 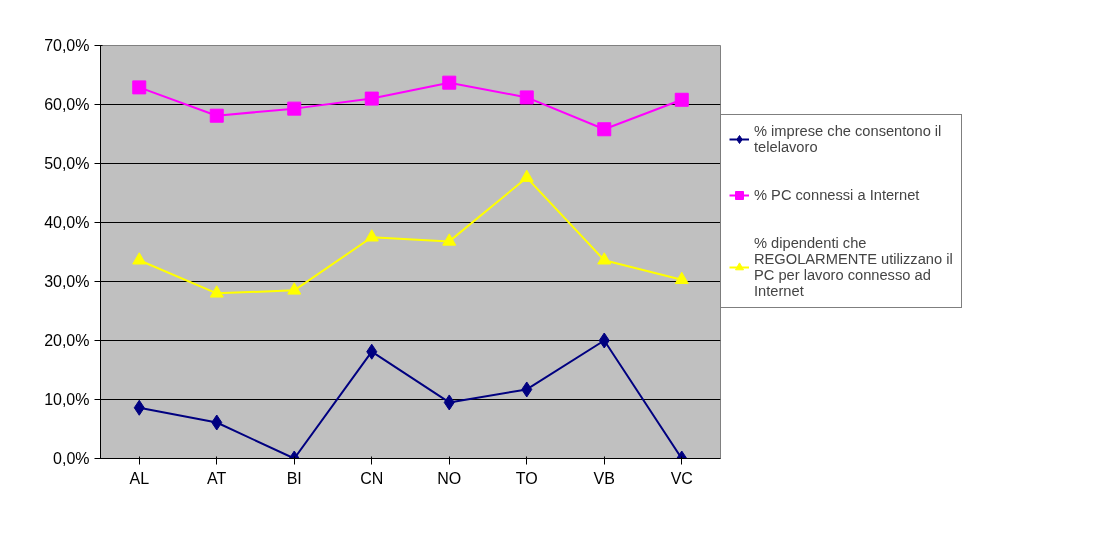 I want to click on y-tick-label: 0,0%, so click(x=71, y=458).